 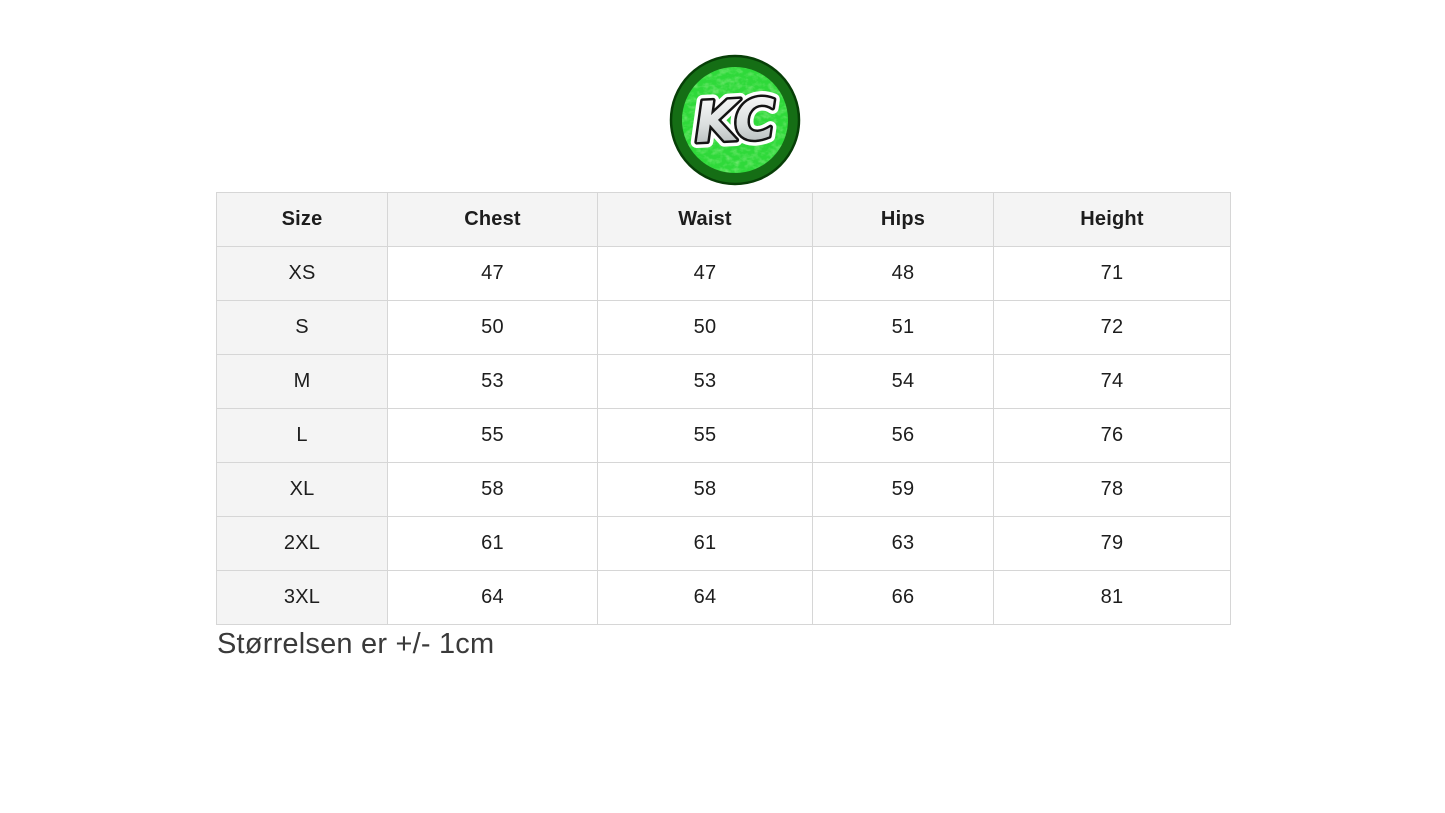 What do you see at coordinates (705, 219) in the screenshot?
I see `column-header-waist: Waist` at bounding box center [705, 219].